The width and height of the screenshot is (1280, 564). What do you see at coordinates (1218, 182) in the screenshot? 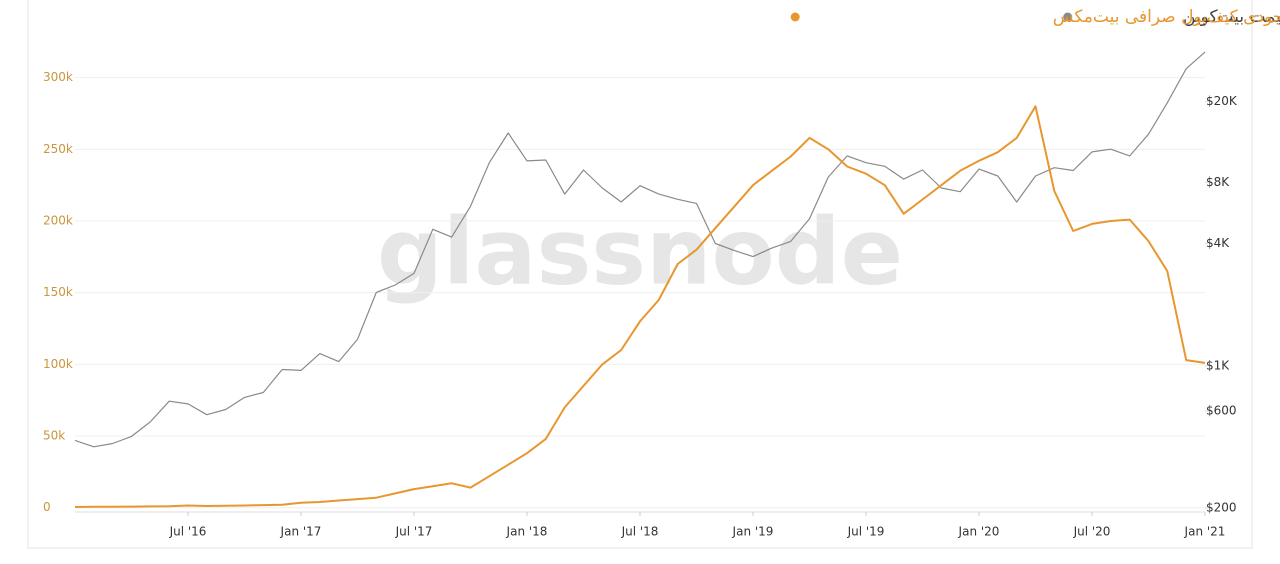
I see `y2-tick-label: $8K` at bounding box center [1218, 182].